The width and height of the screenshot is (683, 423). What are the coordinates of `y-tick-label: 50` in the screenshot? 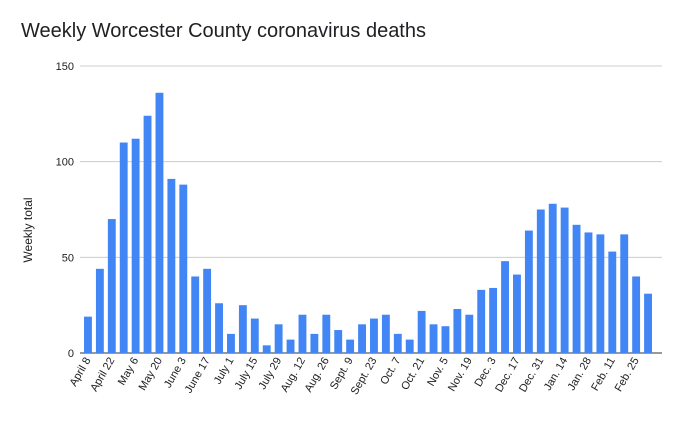 It's located at (68, 258).